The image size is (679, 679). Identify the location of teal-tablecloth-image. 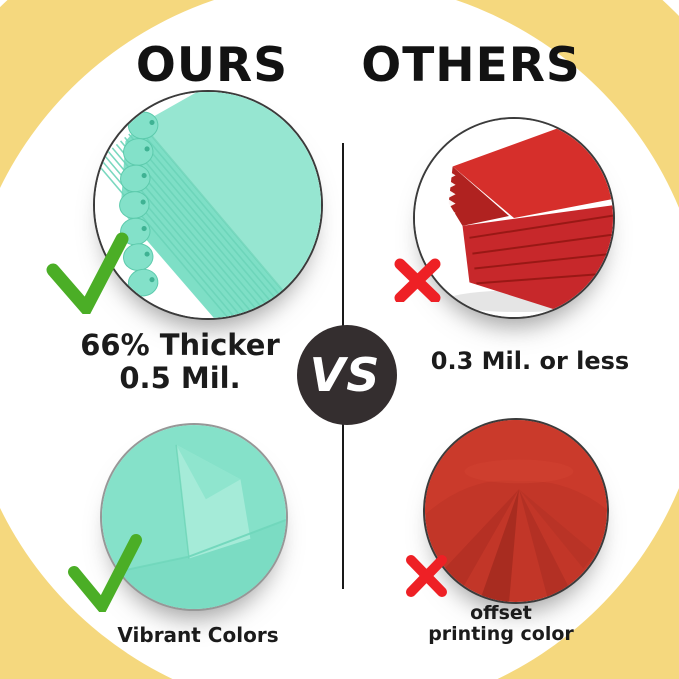
(194, 517).